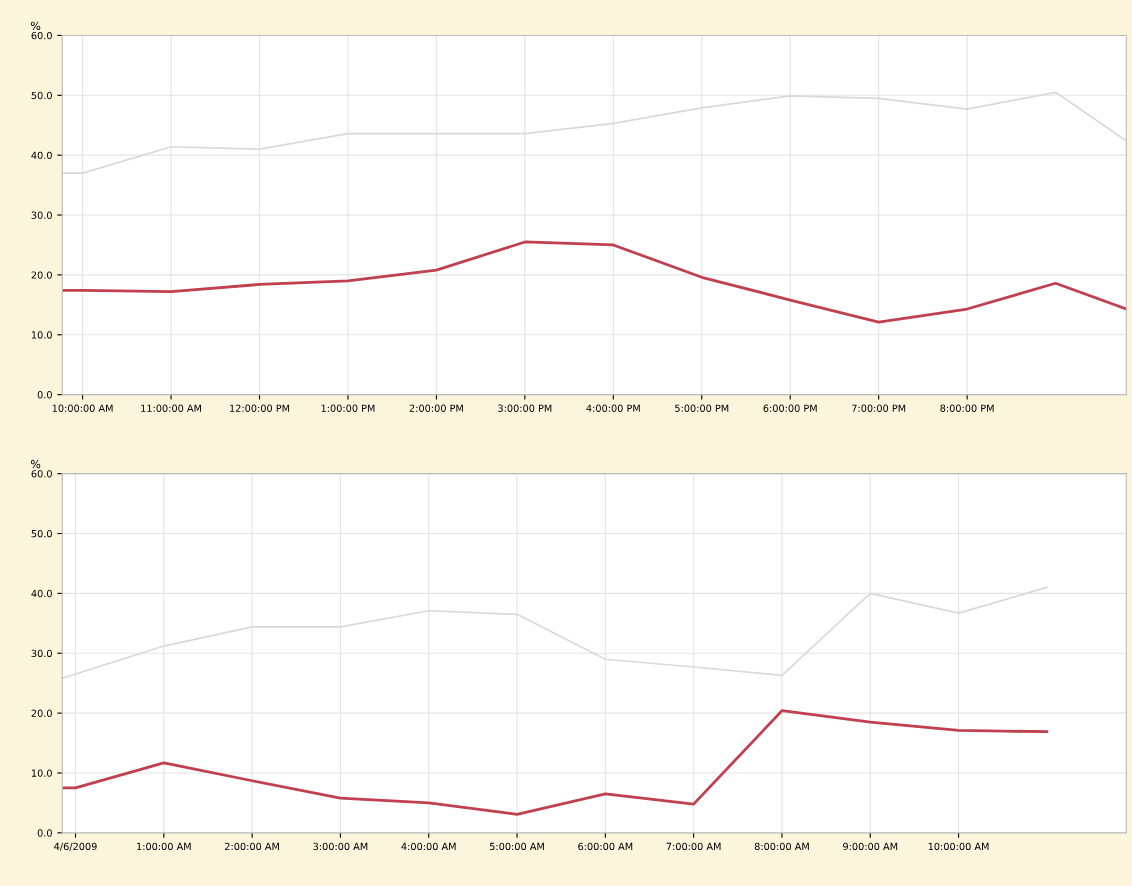  Describe the element at coordinates (879, 408) in the screenshot. I see `x-tick-label: 7:00:00 PM` at that location.